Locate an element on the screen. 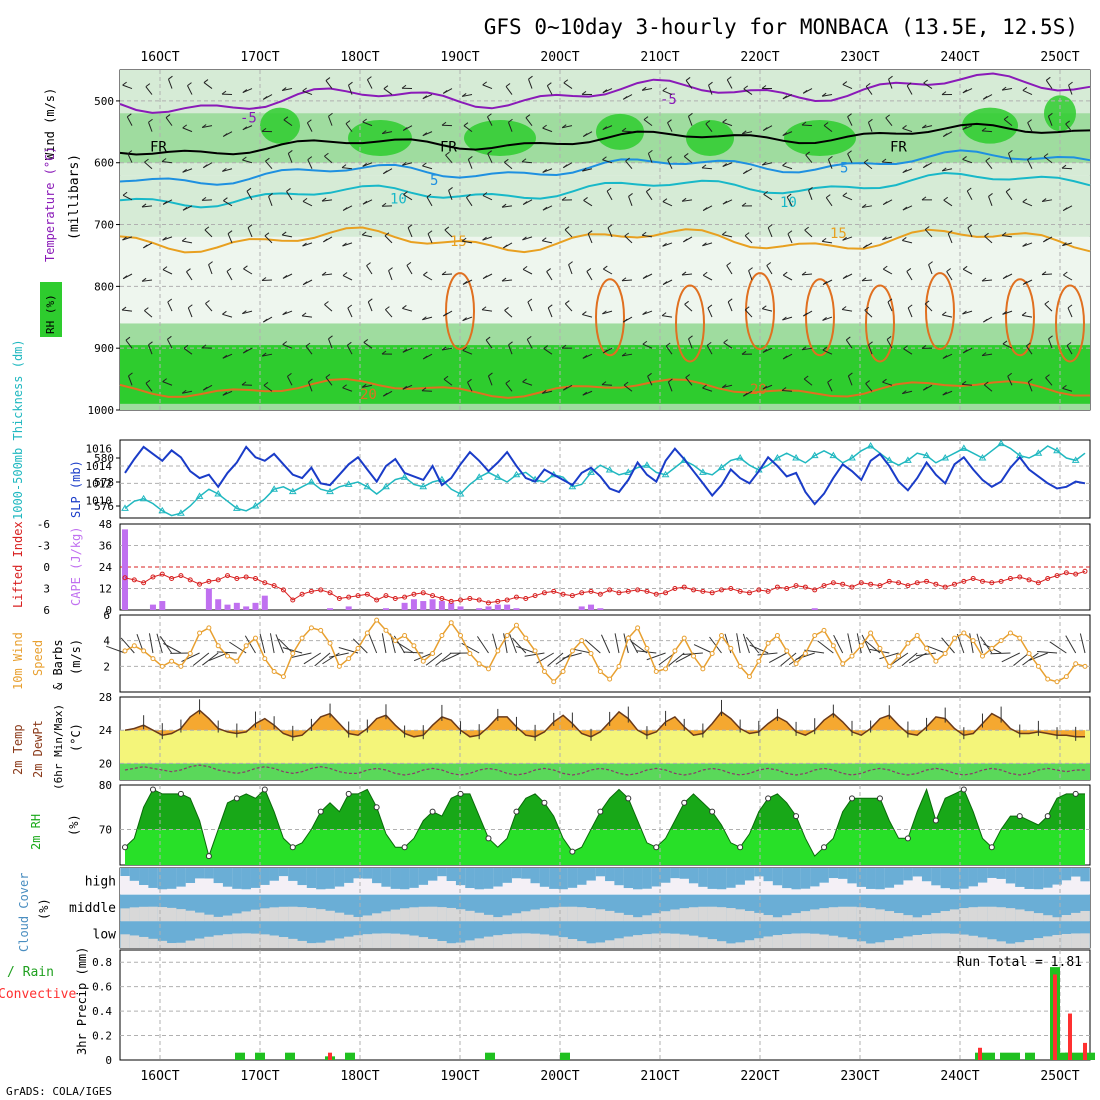  thickness-axis-label: 578 is located at coordinates (104, 482).